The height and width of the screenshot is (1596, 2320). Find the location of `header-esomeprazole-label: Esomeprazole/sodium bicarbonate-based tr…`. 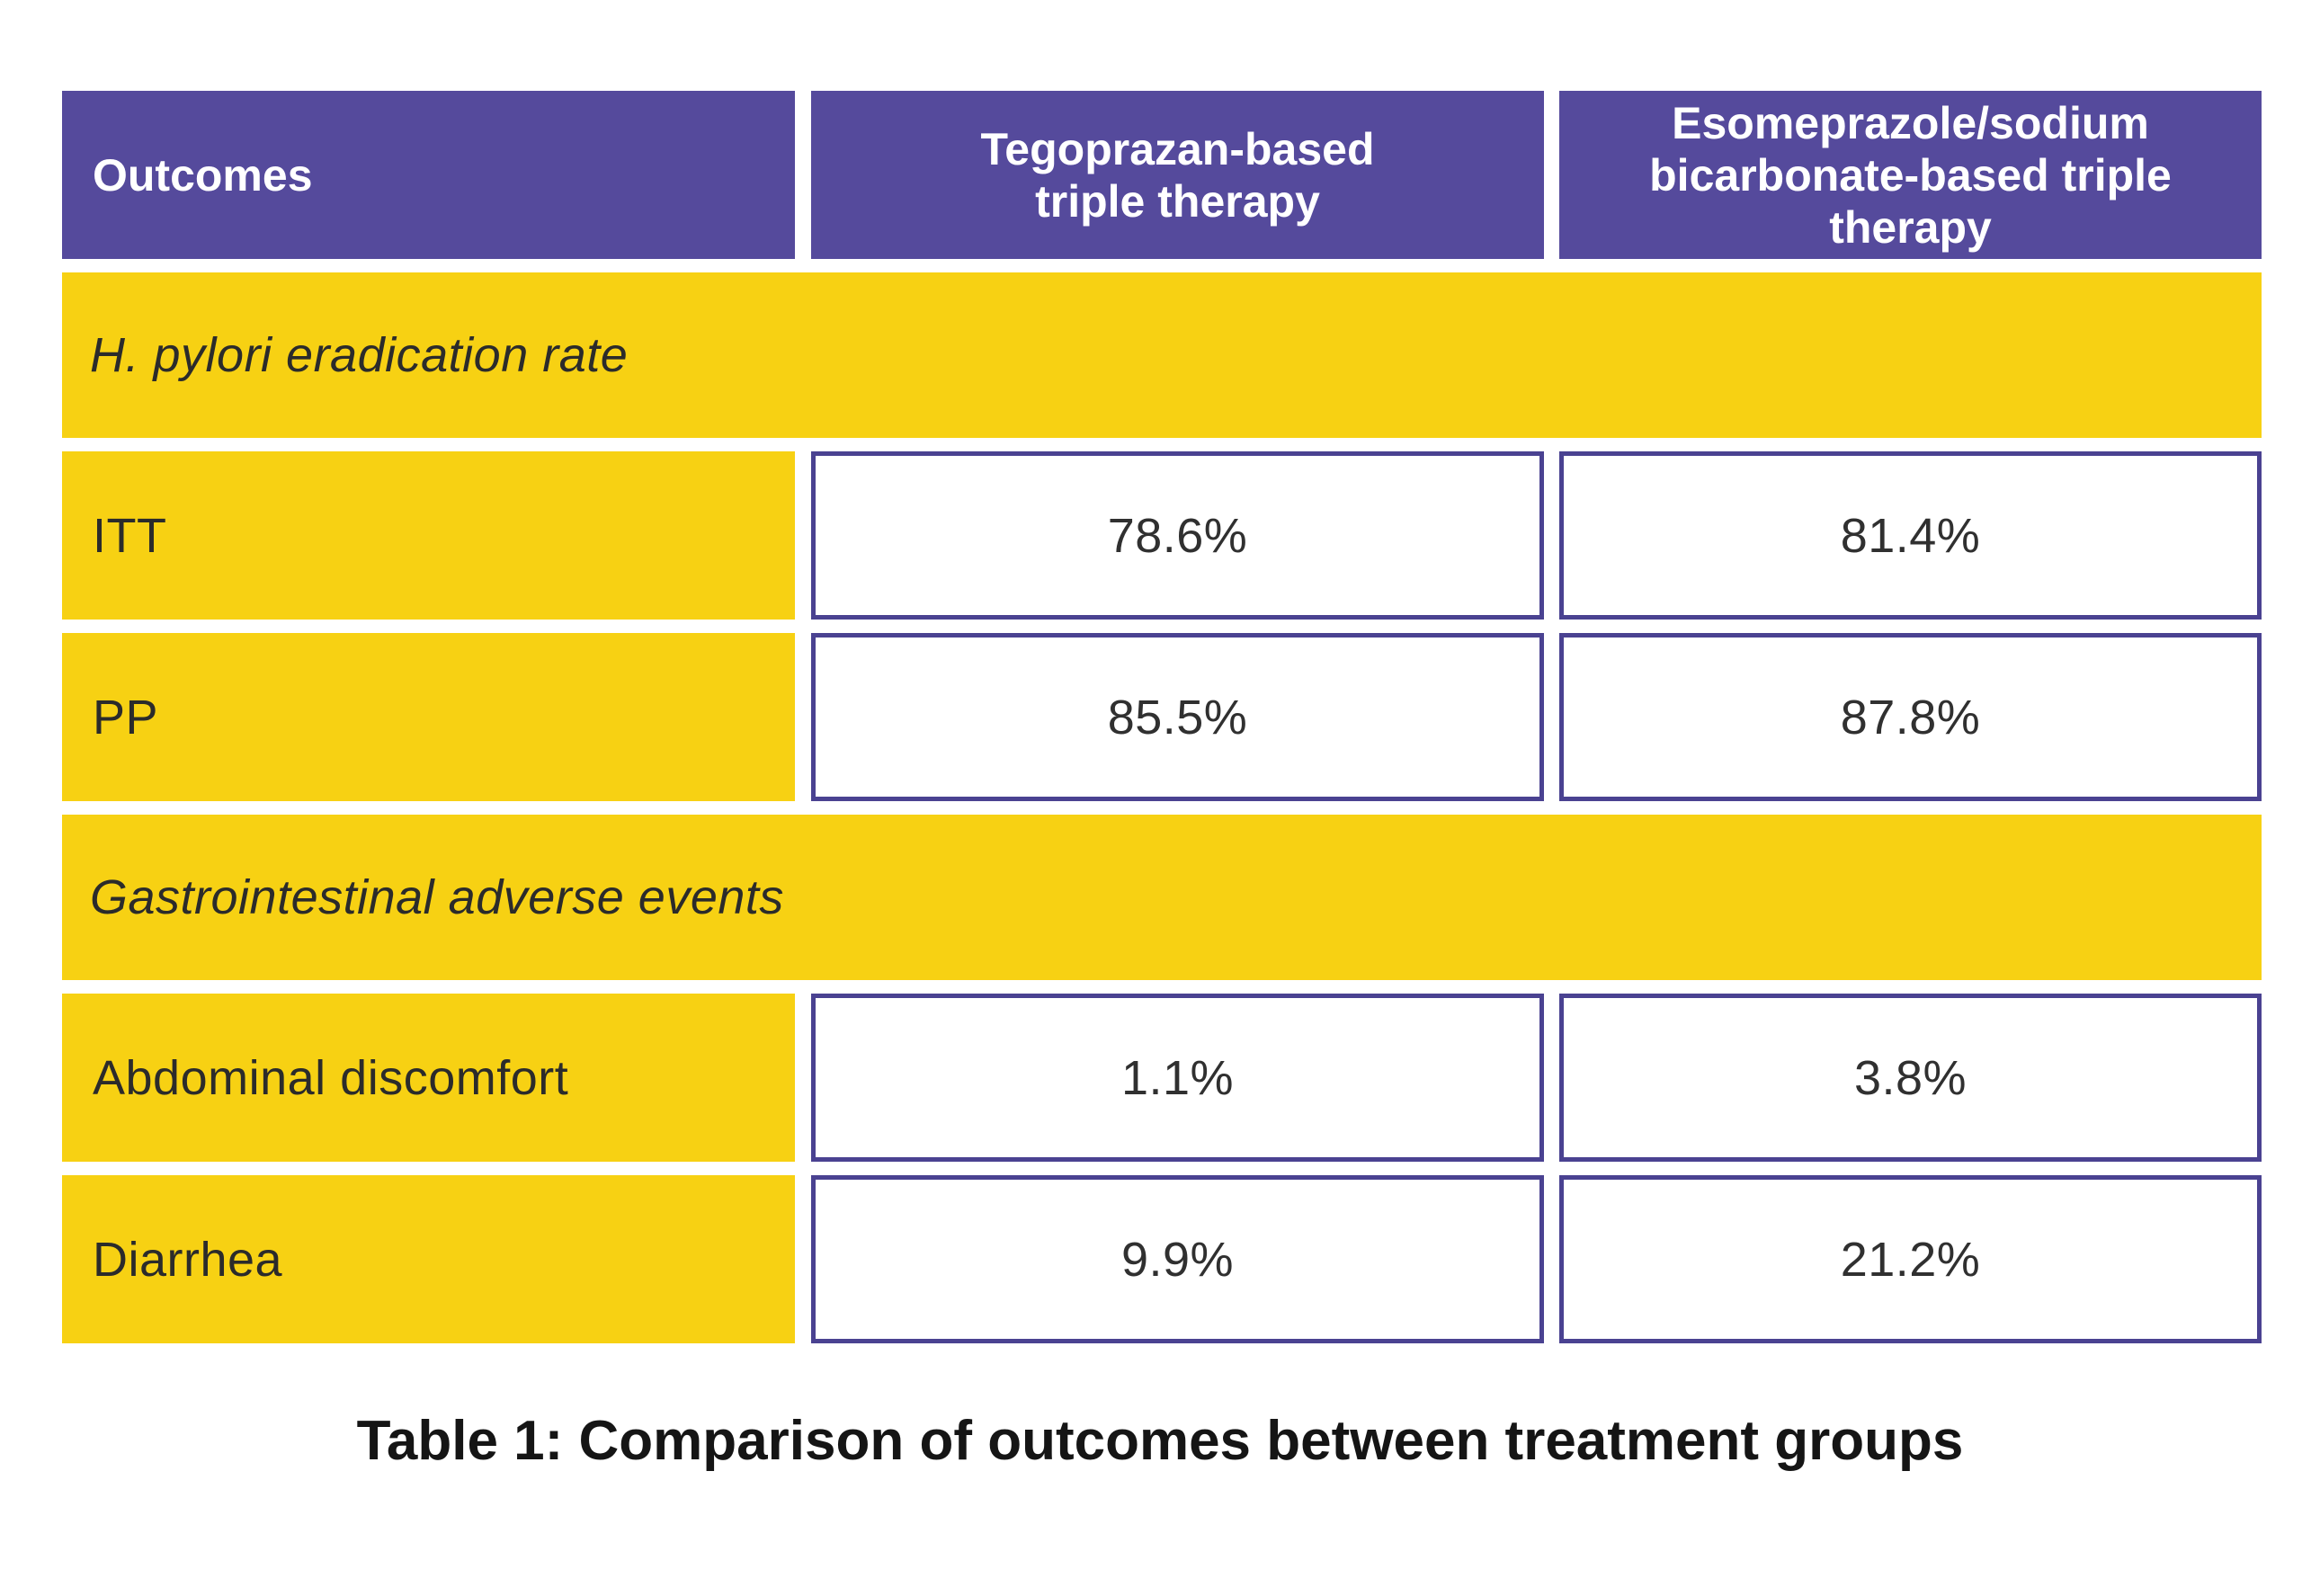

header-esomeprazole-label: Esomeprazole/sodium bicarbonate-based tr… is located at coordinates (1911, 175).